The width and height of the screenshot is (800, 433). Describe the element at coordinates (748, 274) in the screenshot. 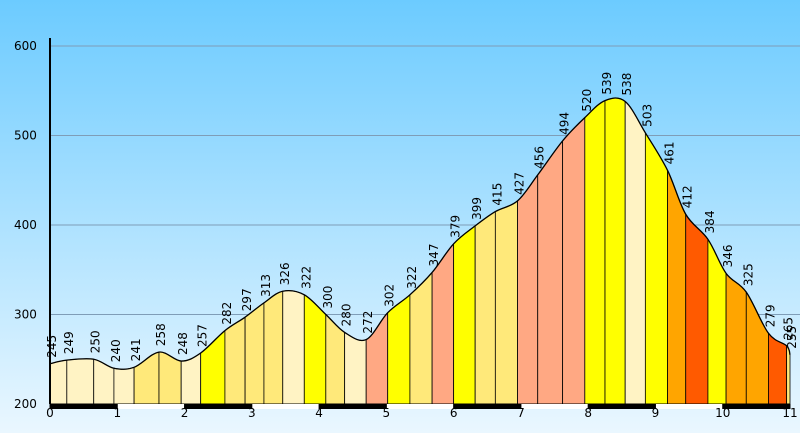

I see `elevation-label: 325` at that location.